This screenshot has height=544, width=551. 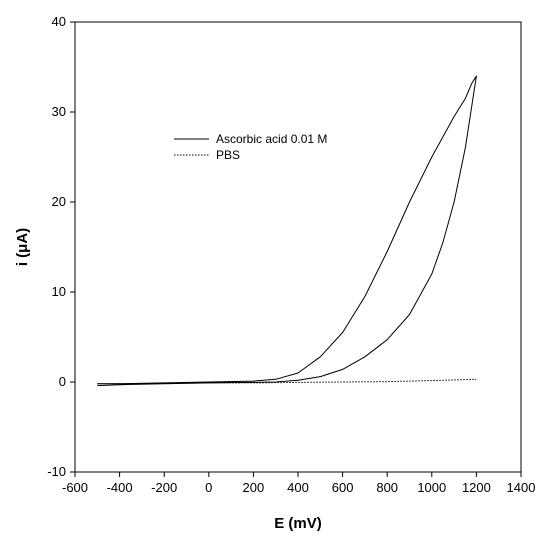 I want to click on x-tick-label: 0, so click(x=208, y=487).